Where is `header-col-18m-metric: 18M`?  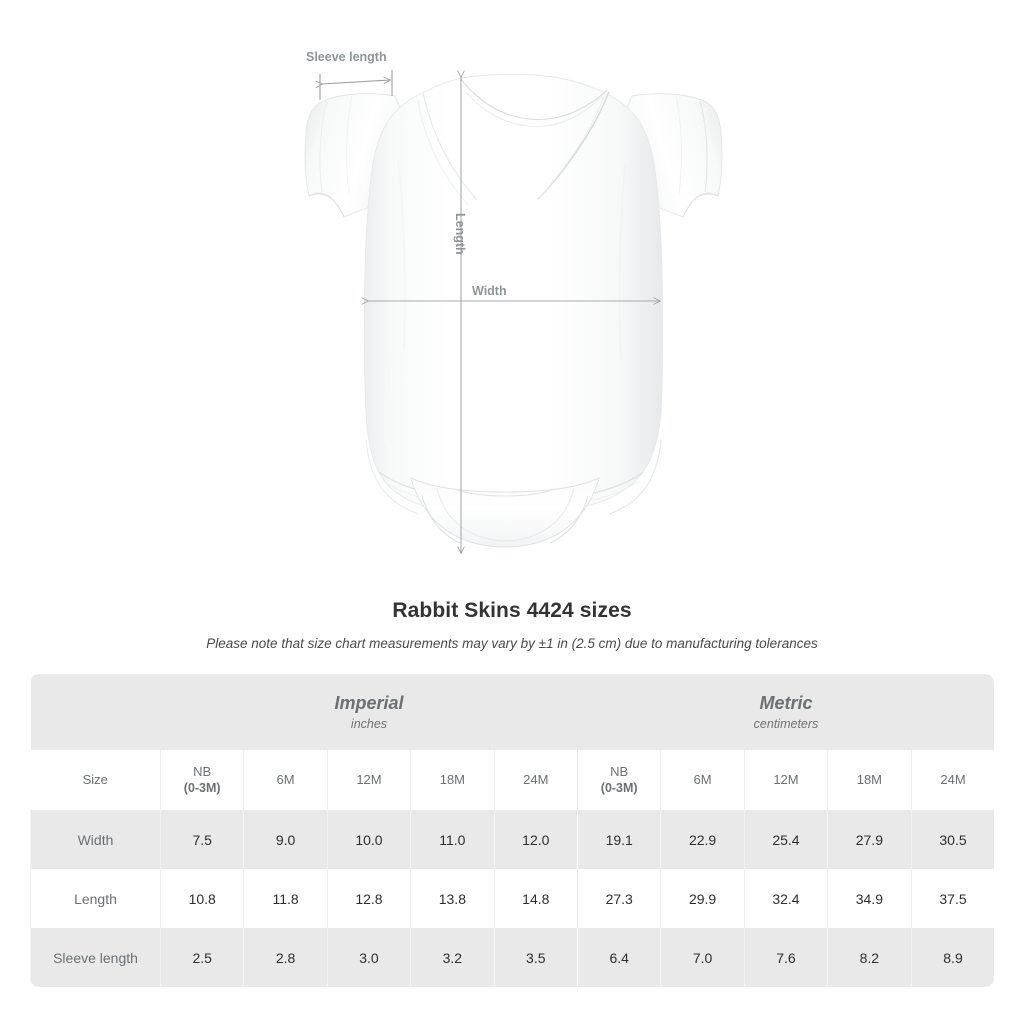 header-col-18m-metric: 18M is located at coordinates (869, 780).